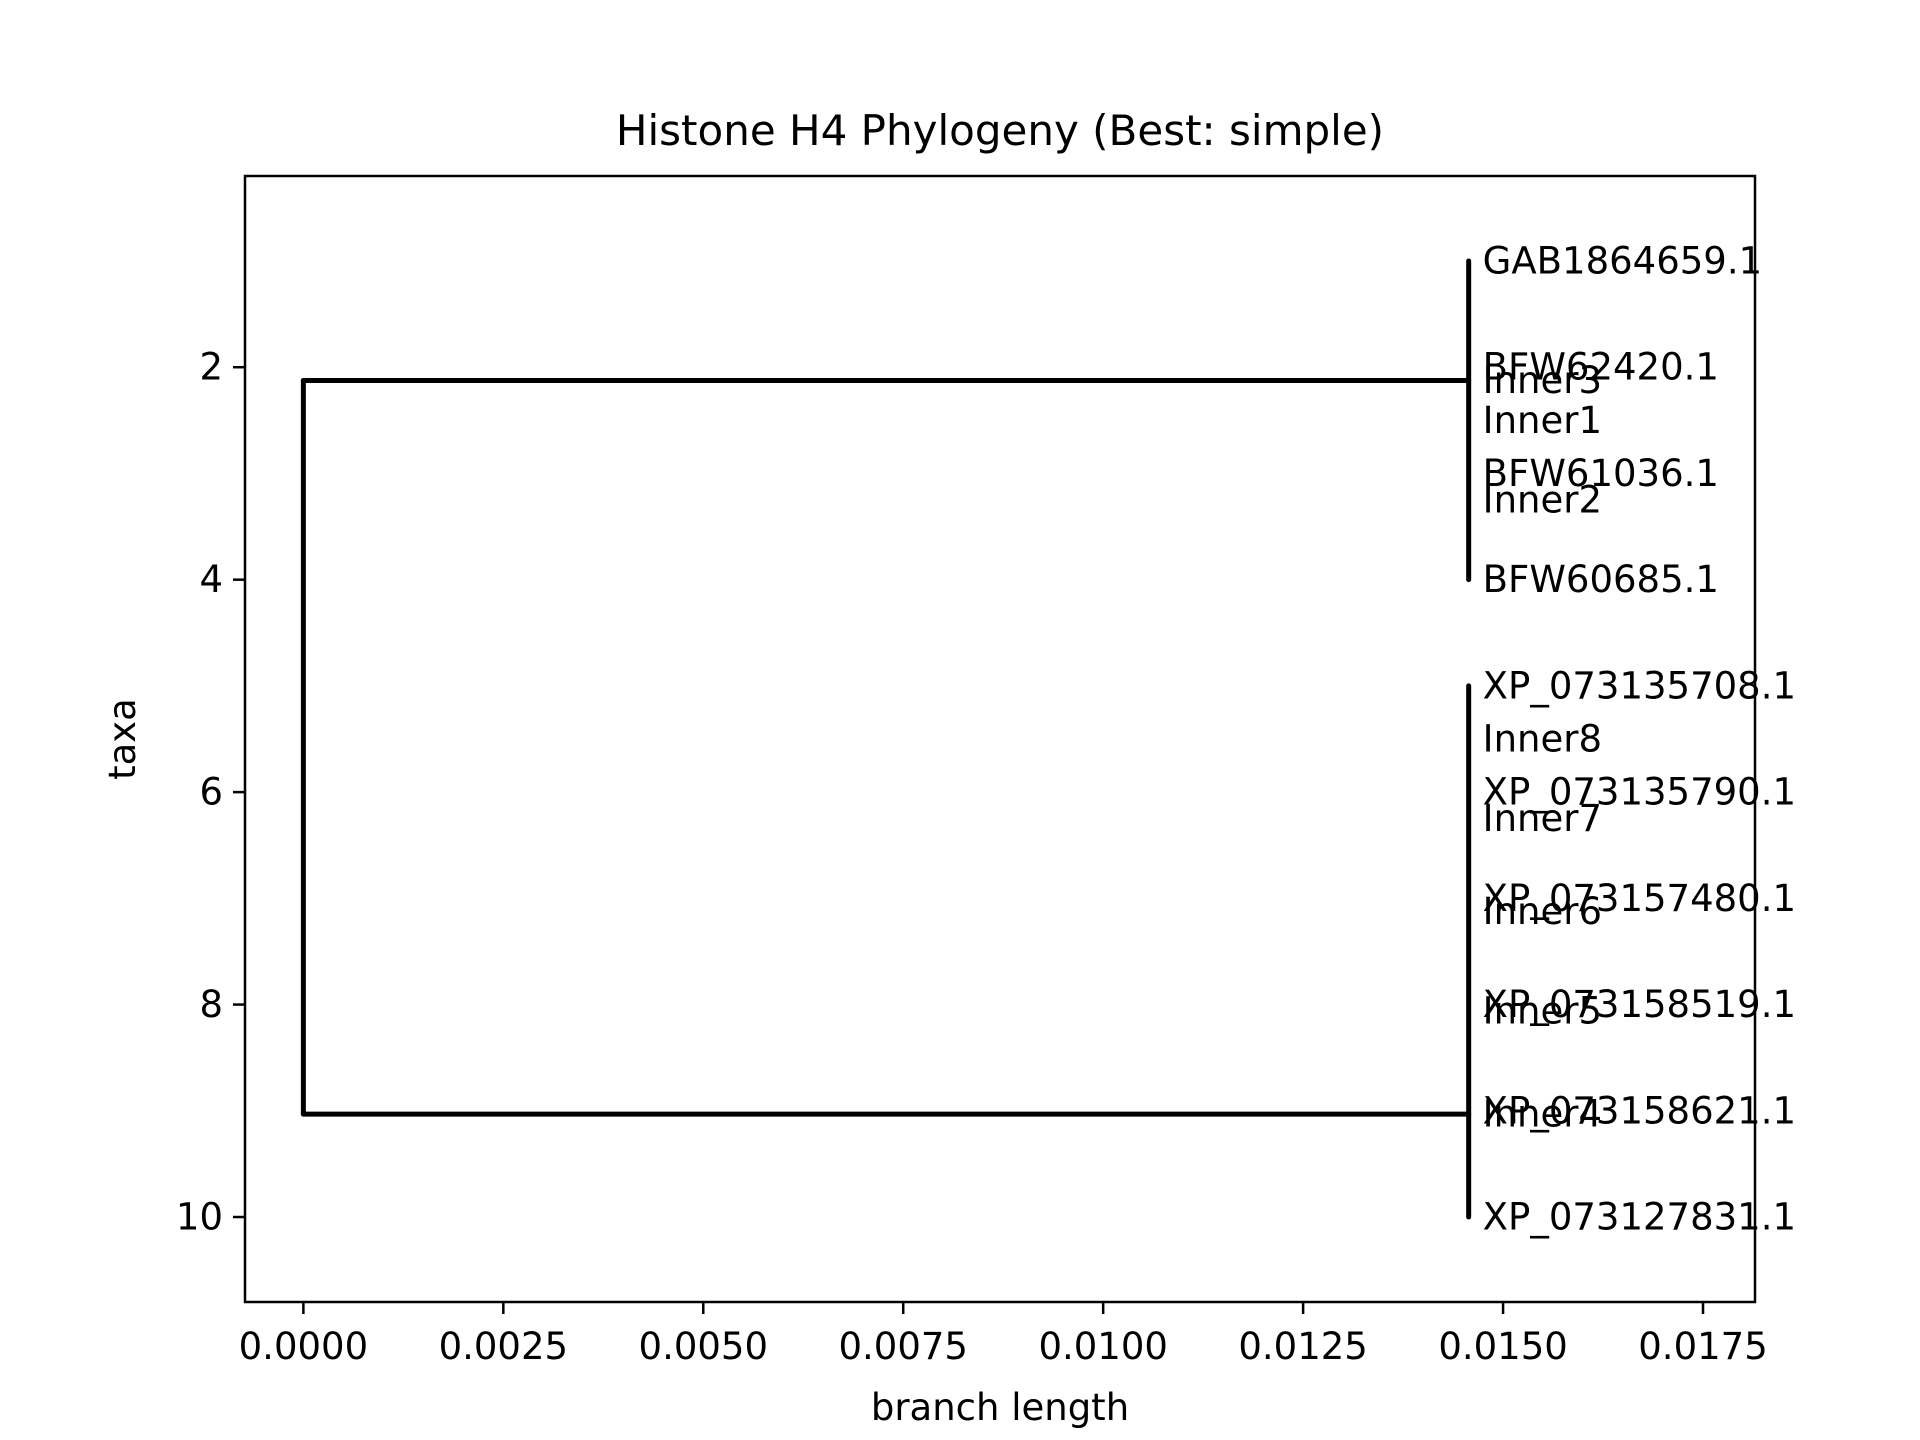 The image size is (1920, 1440). Describe the element at coordinates (1000, 130) in the screenshot. I see `chart-title: Histone H4 Phylogeny (Best: simple)` at that location.